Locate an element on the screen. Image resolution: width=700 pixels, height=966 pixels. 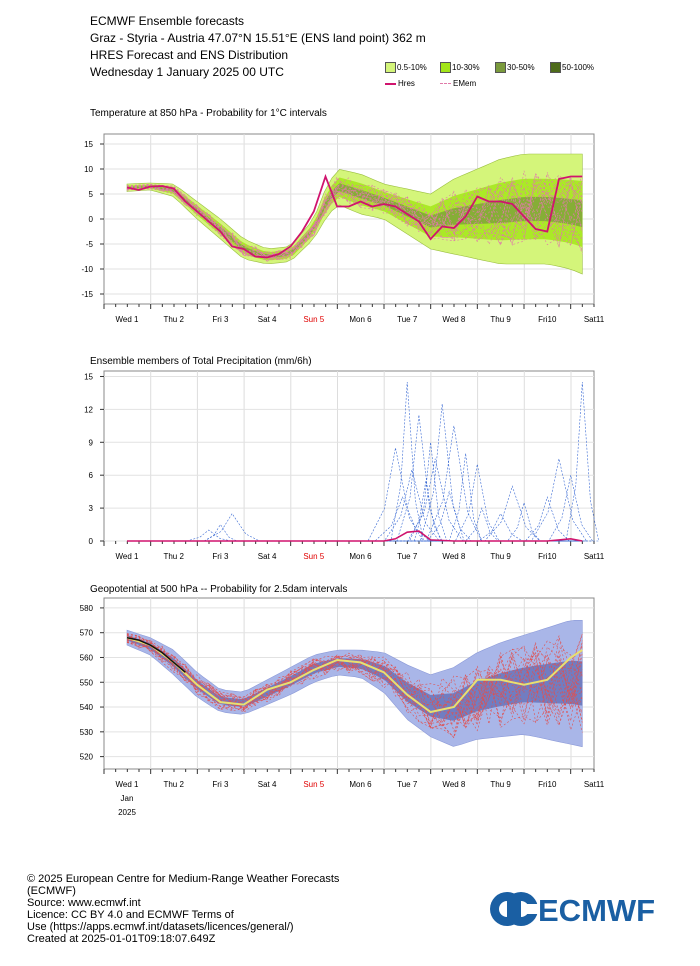
legend-label-2: 10-30% is located at coordinates (466, 67).